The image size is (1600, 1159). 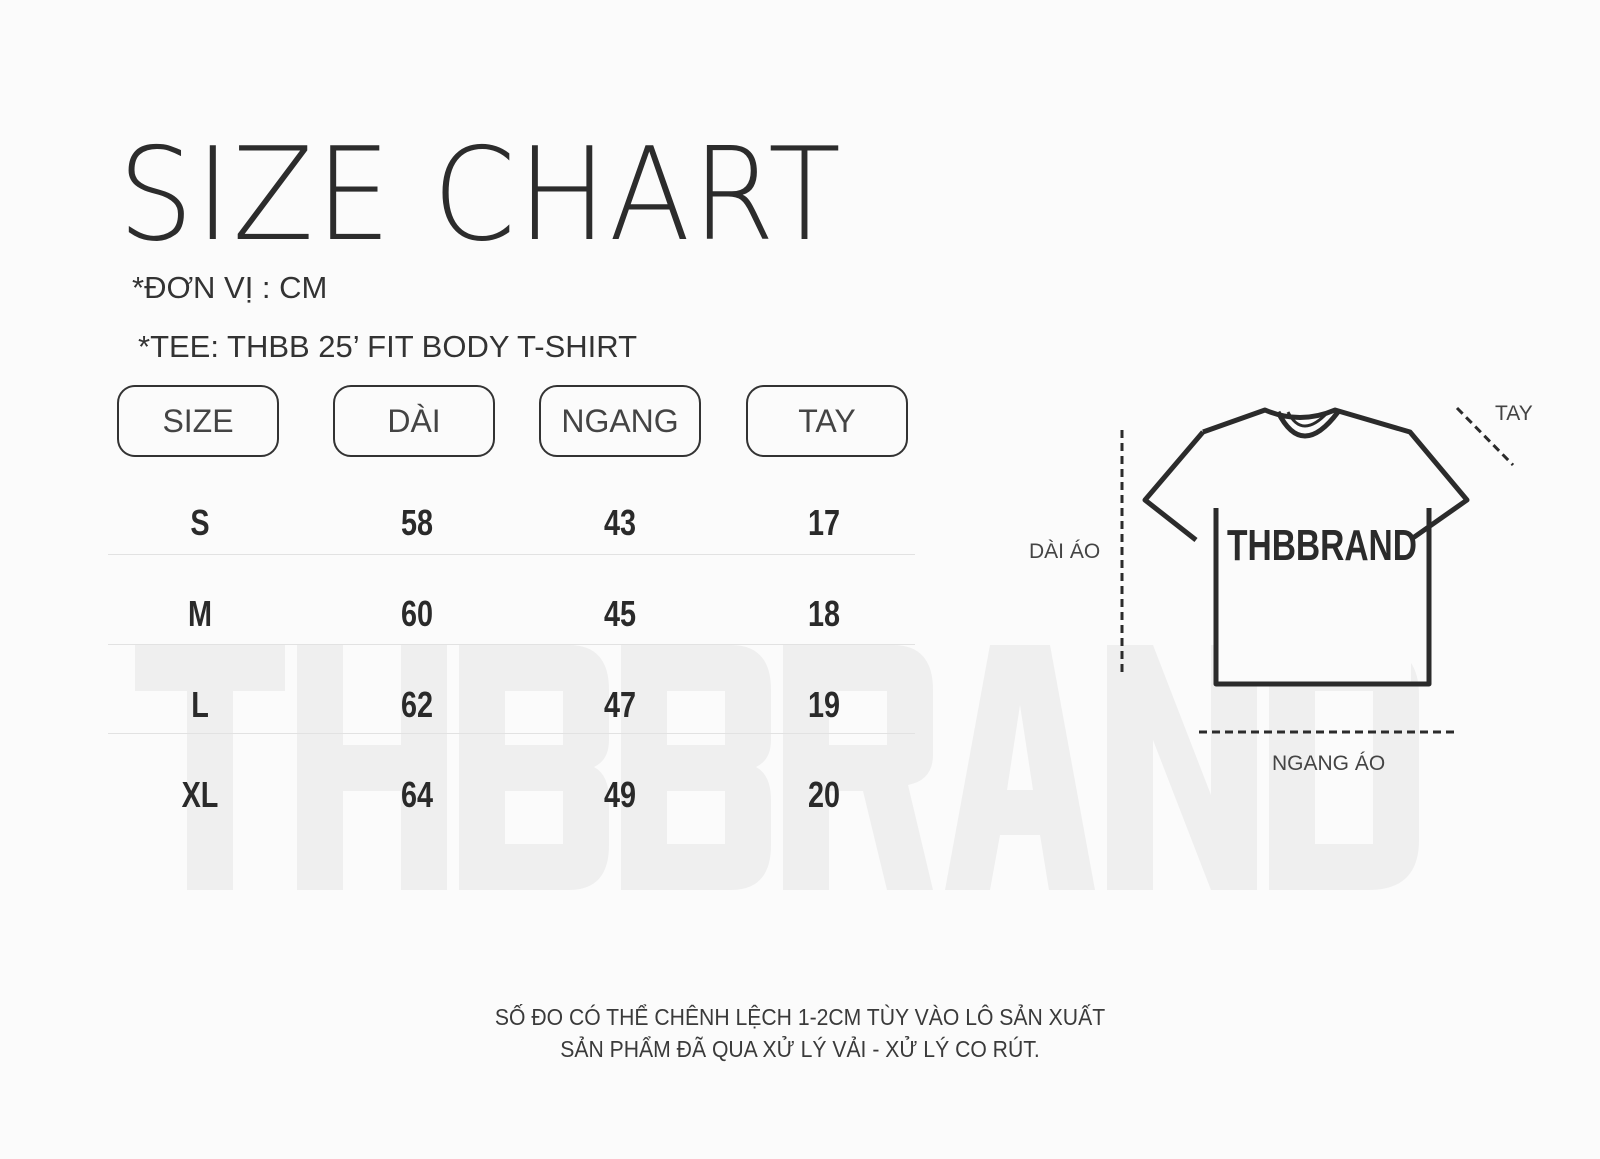 I want to click on size-cell: L, so click(x=200, y=704).